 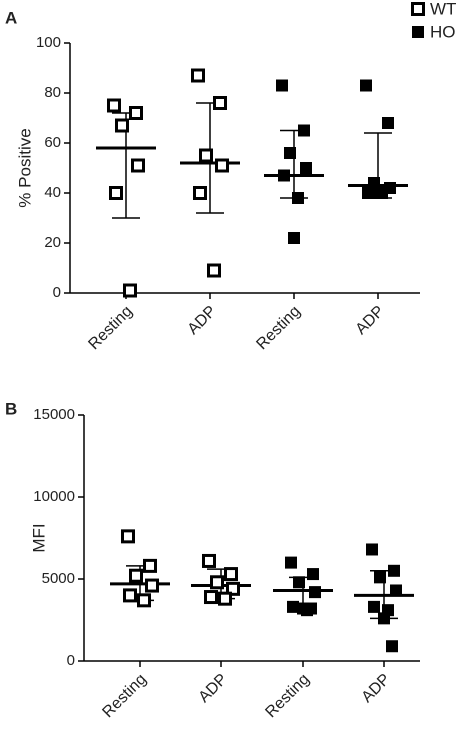 What do you see at coordinates (52, 92) in the screenshot?
I see `y-tick-label: 80` at bounding box center [52, 92].